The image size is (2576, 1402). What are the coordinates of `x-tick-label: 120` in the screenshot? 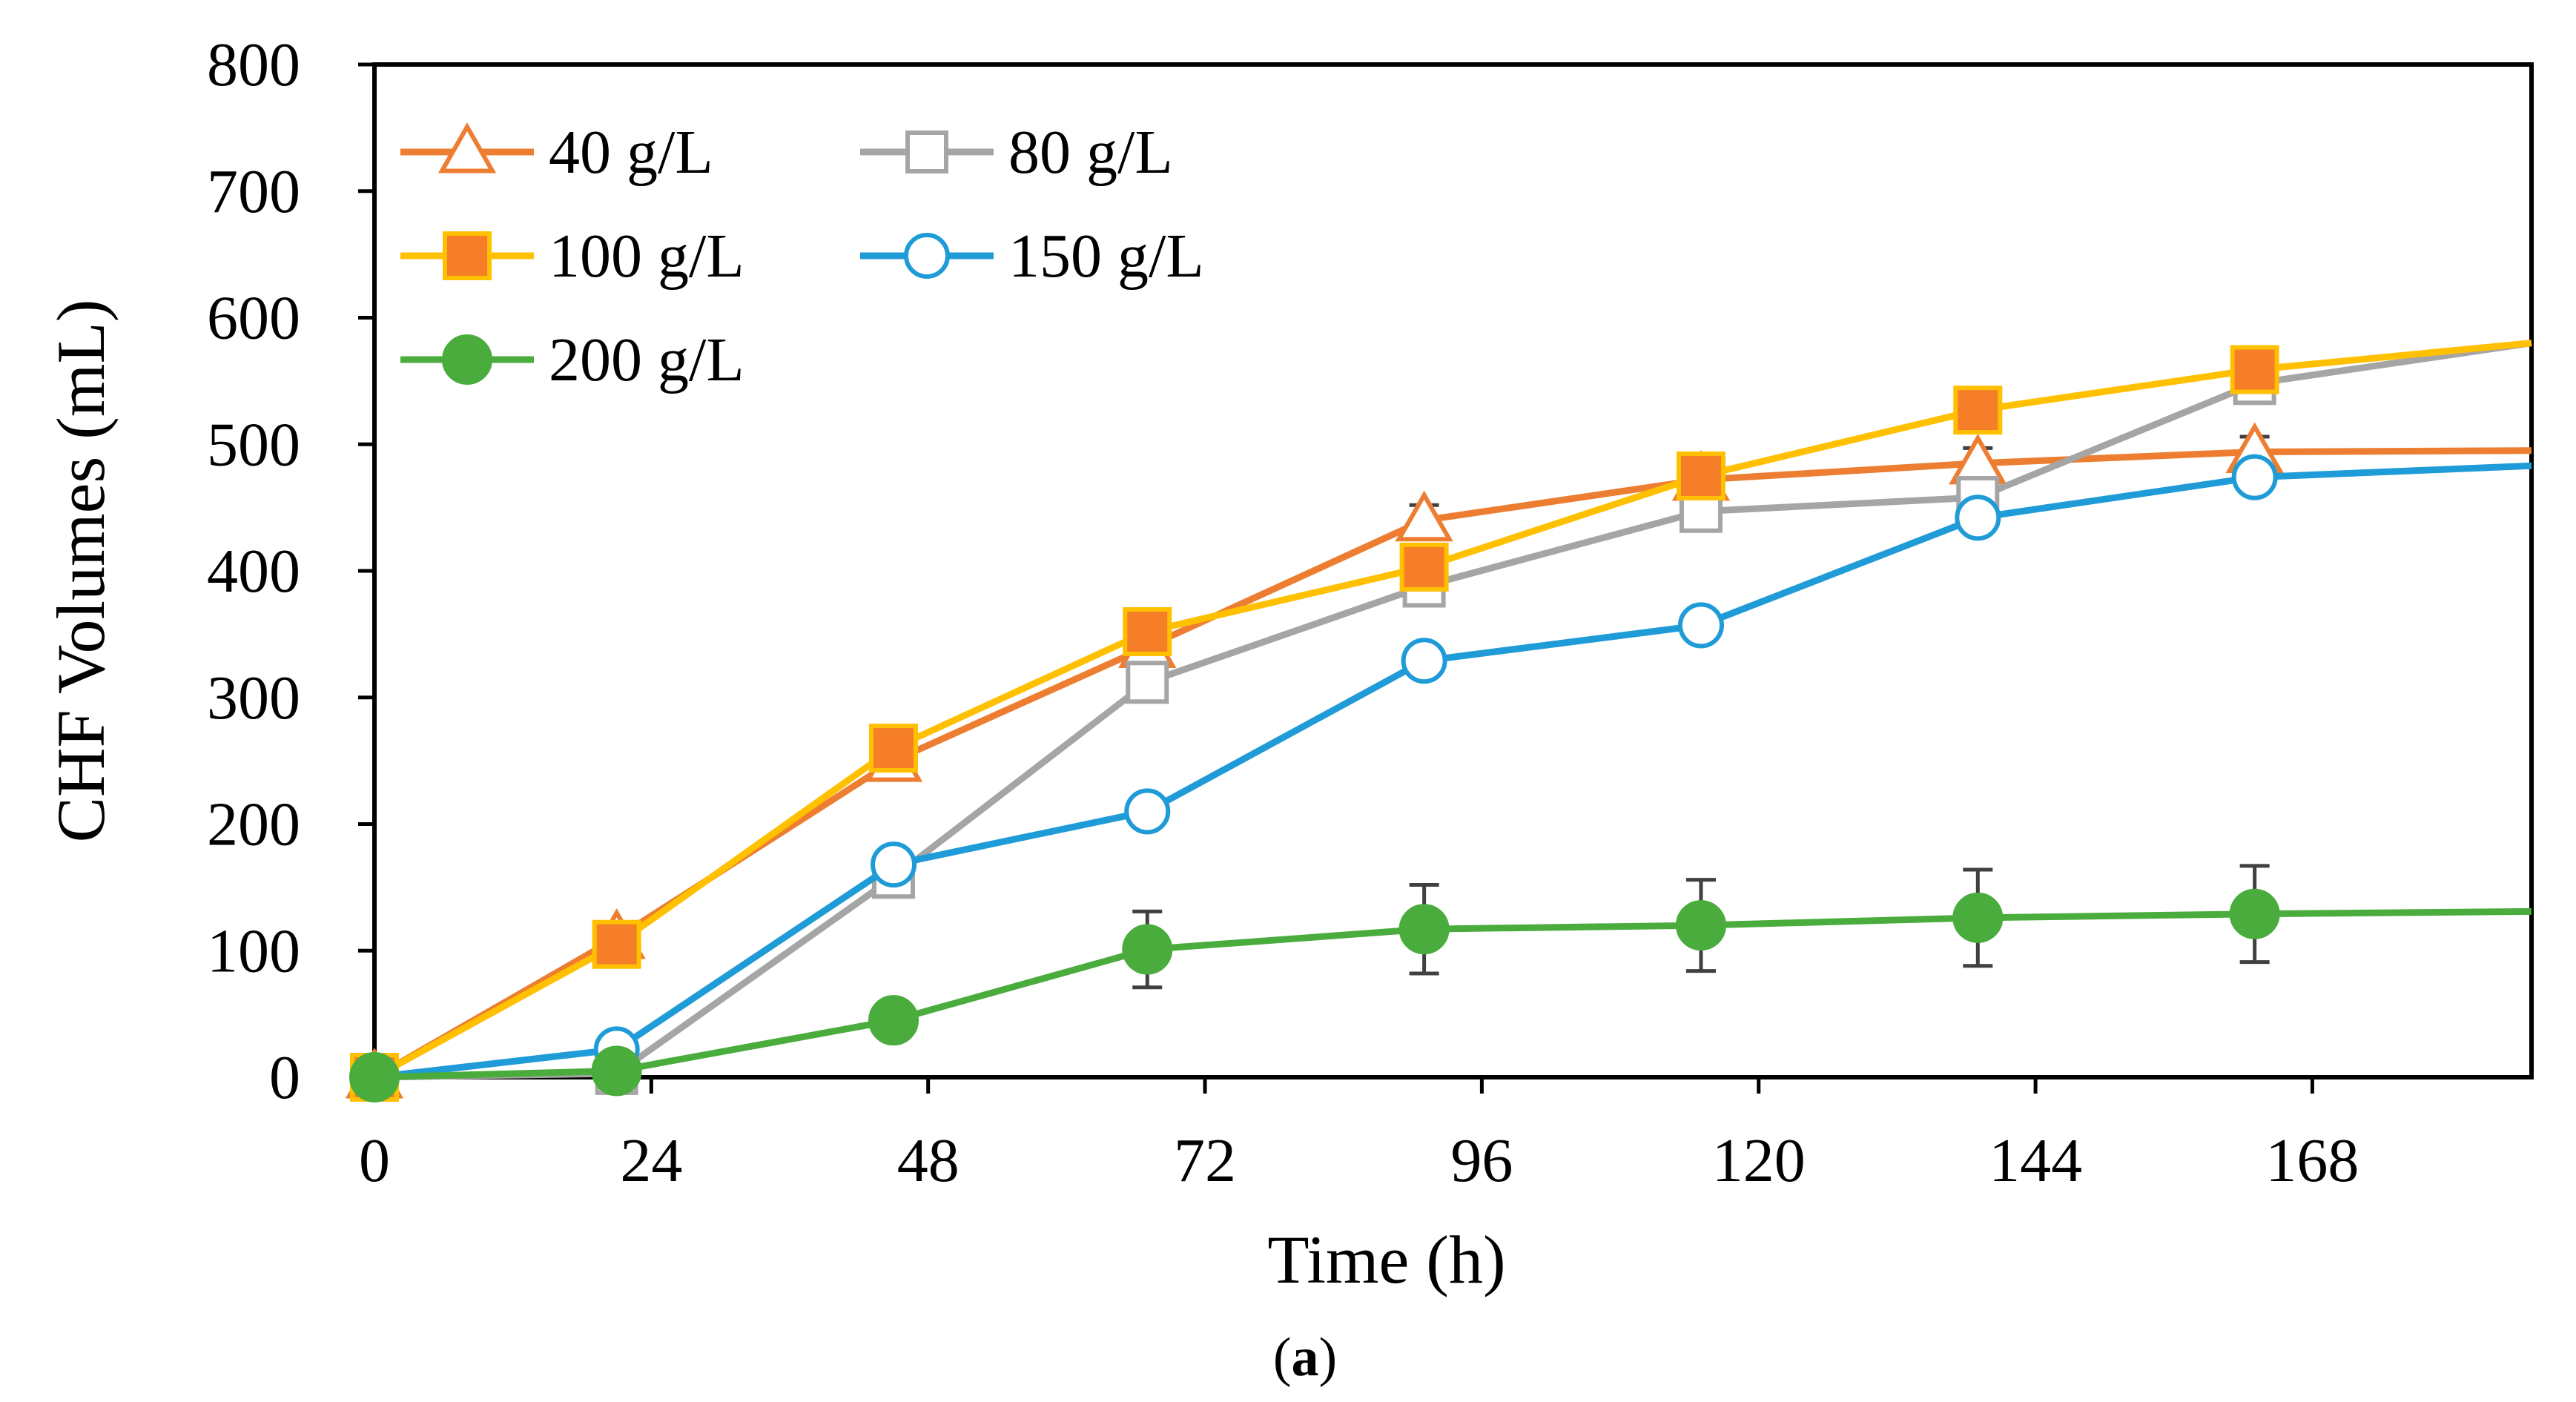 It's located at (1759, 1160).